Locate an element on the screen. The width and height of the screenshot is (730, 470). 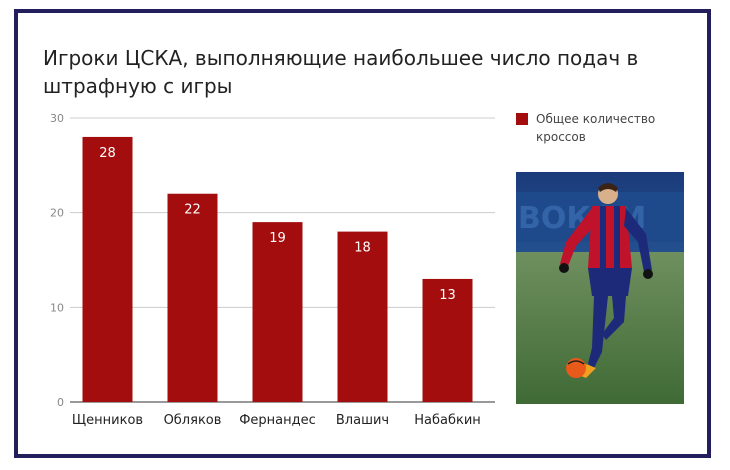
player-photo: ВОКОМ is located at coordinates (600, 288).